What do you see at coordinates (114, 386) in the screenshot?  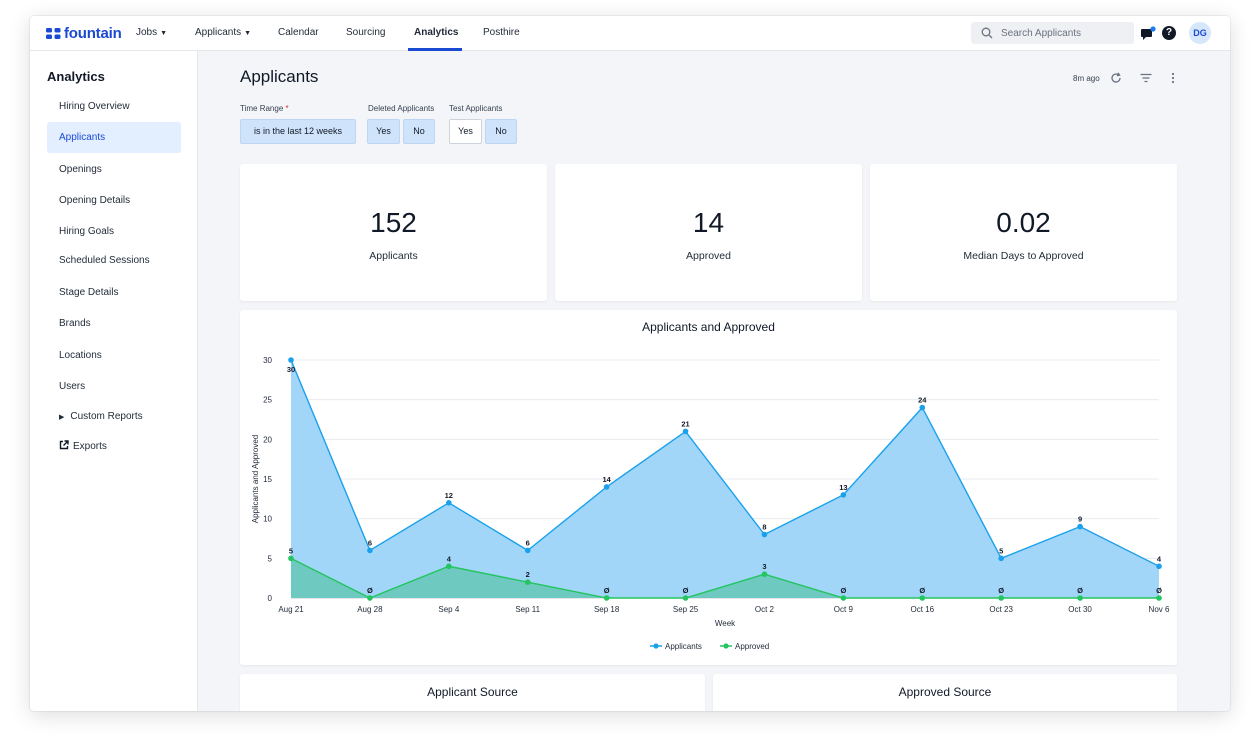 I see `sidebar-item-users: Users` at bounding box center [114, 386].